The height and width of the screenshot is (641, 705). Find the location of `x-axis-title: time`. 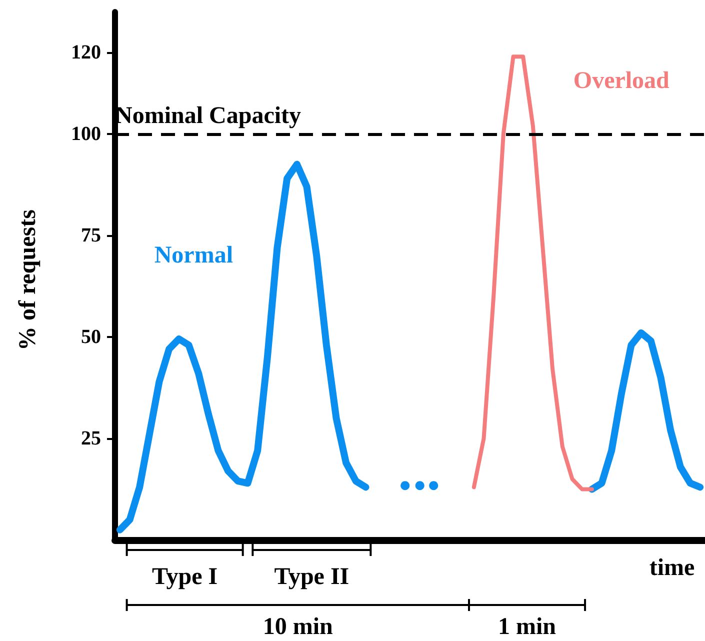

x-axis-title: time is located at coordinates (672, 568).